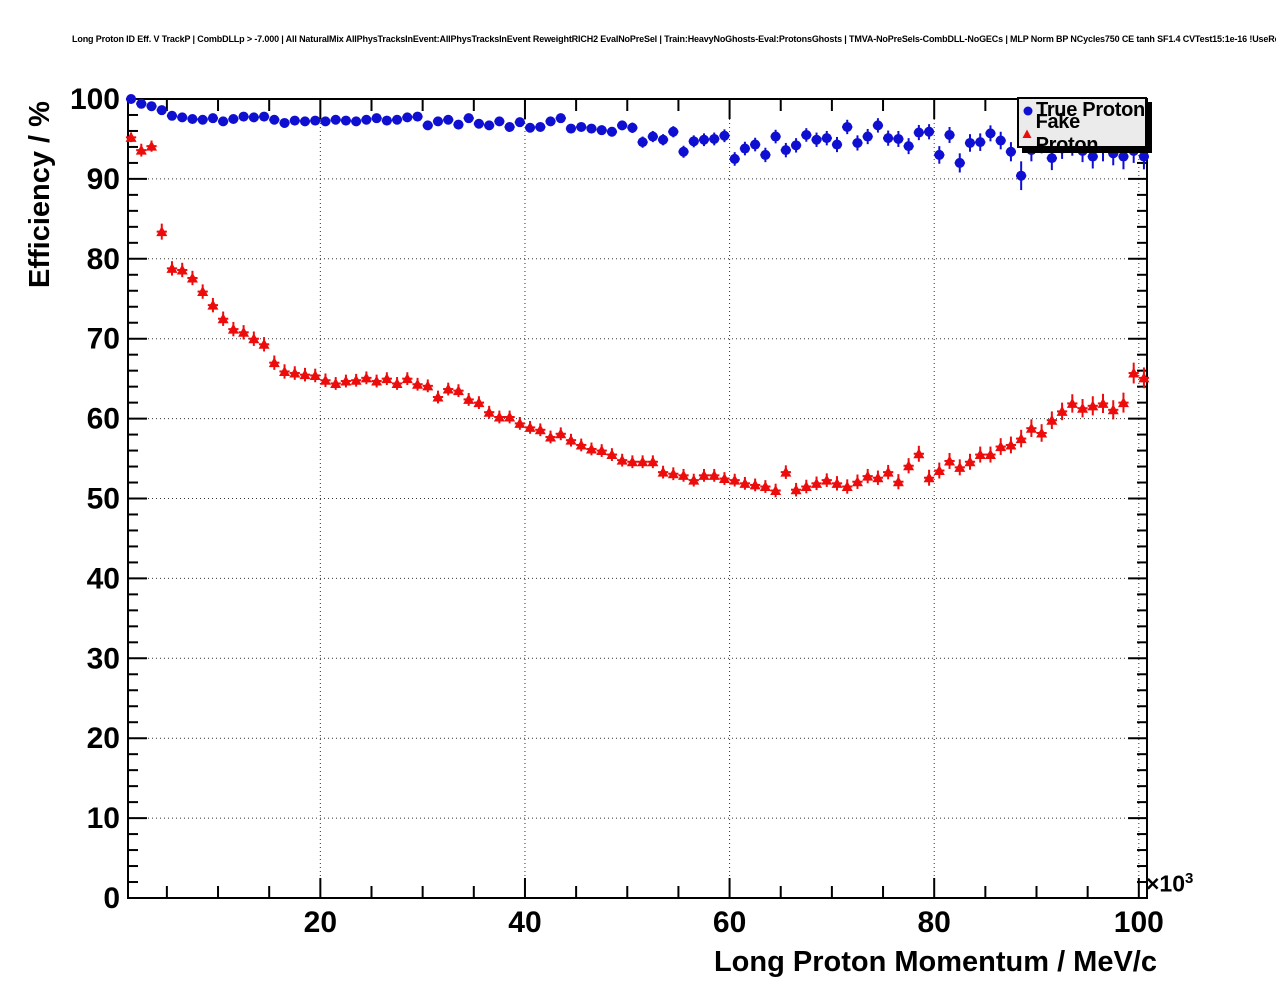  What do you see at coordinates (40, 194) in the screenshot?
I see `y-axis-title: Efficiency / %` at bounding box center [40, 194].